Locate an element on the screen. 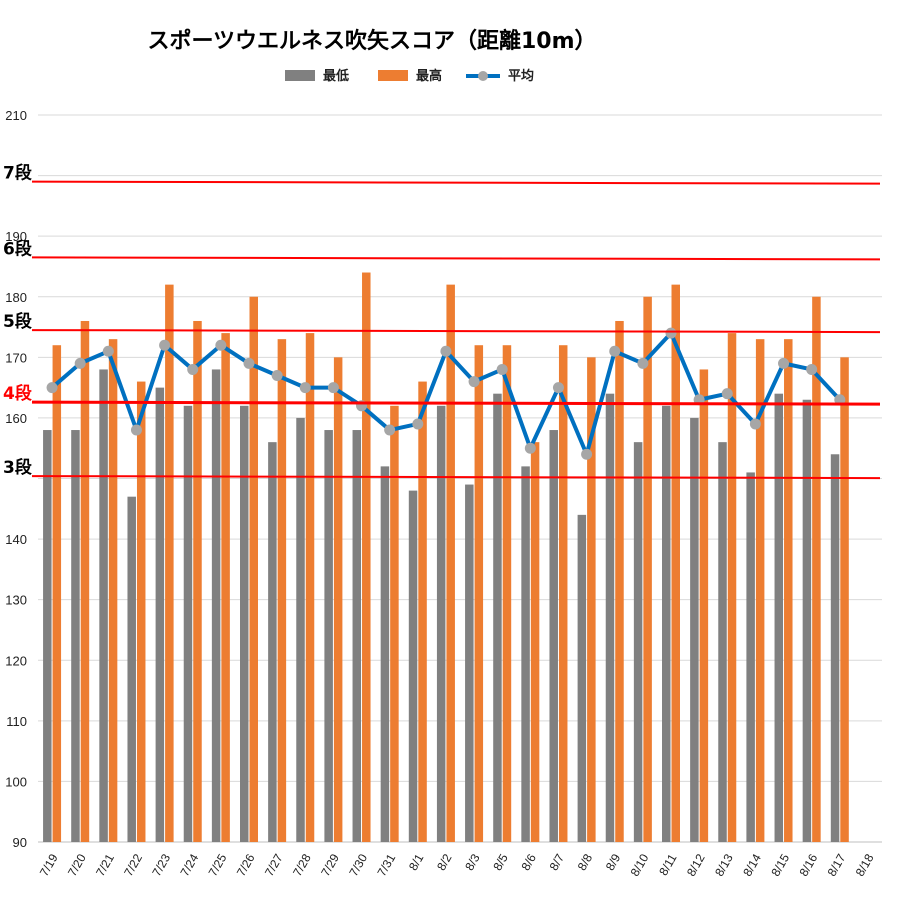 This screenshot has width=900, height=900. x-tick-label: 7/21 is located at coordinates (105, 865).